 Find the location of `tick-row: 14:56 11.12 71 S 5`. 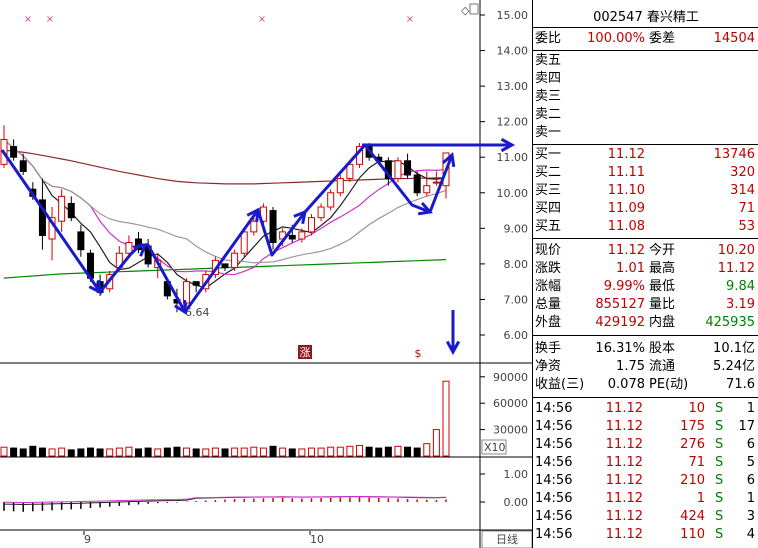

tick-row: 14:56 11.12 71 S 5 is located at coordinates (645, 463).